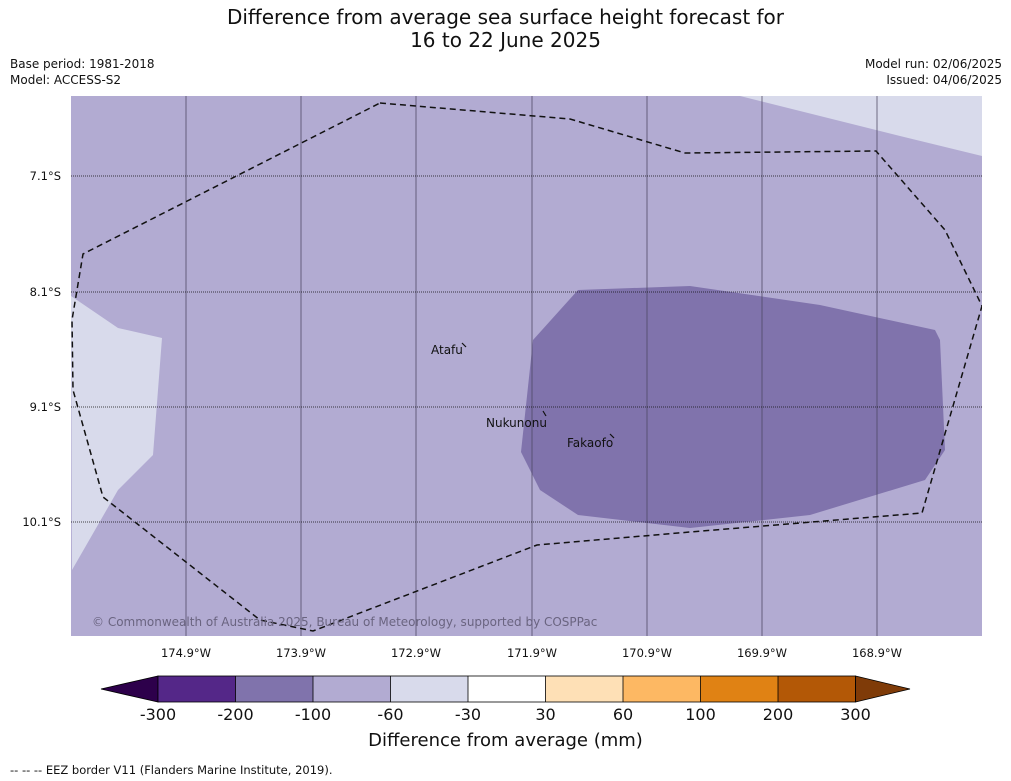 The height and width of the screenshot is (781, 1011). I want to click on colorbar-outline, so click(506, 689).